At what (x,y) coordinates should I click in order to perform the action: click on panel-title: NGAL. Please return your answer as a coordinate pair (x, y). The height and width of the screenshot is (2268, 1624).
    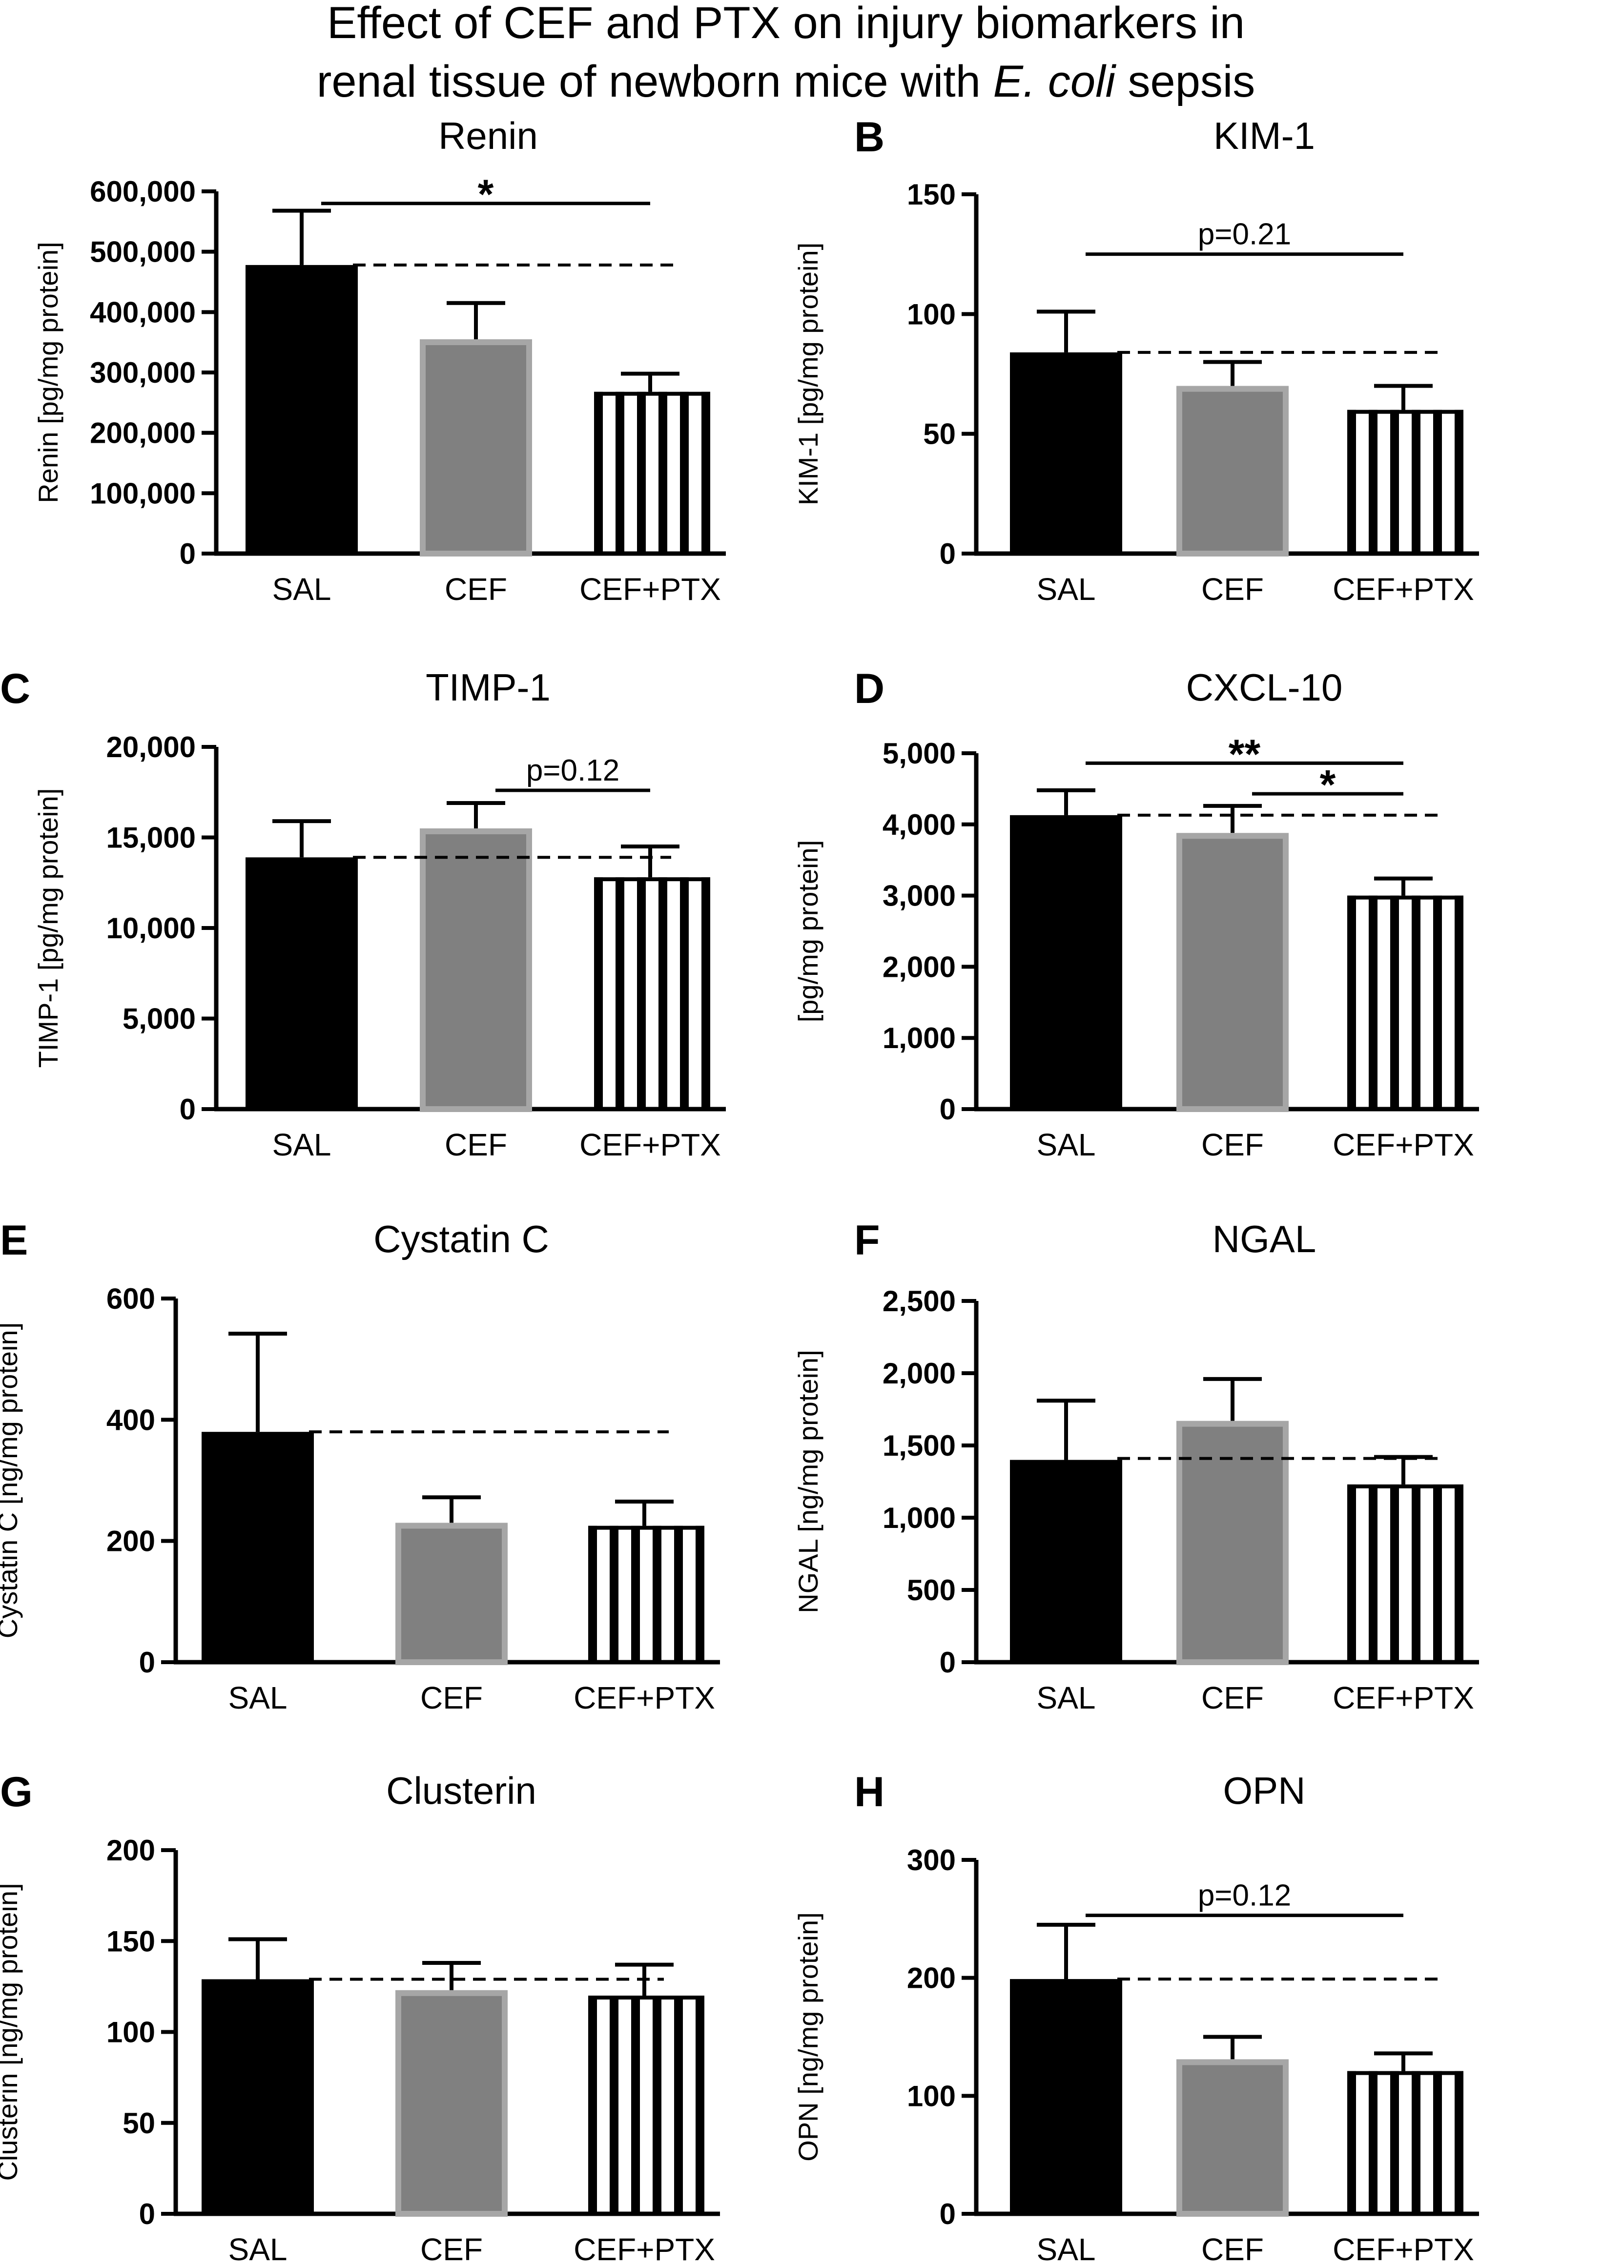
    Looking at the image, I should click on (1264, 1238).